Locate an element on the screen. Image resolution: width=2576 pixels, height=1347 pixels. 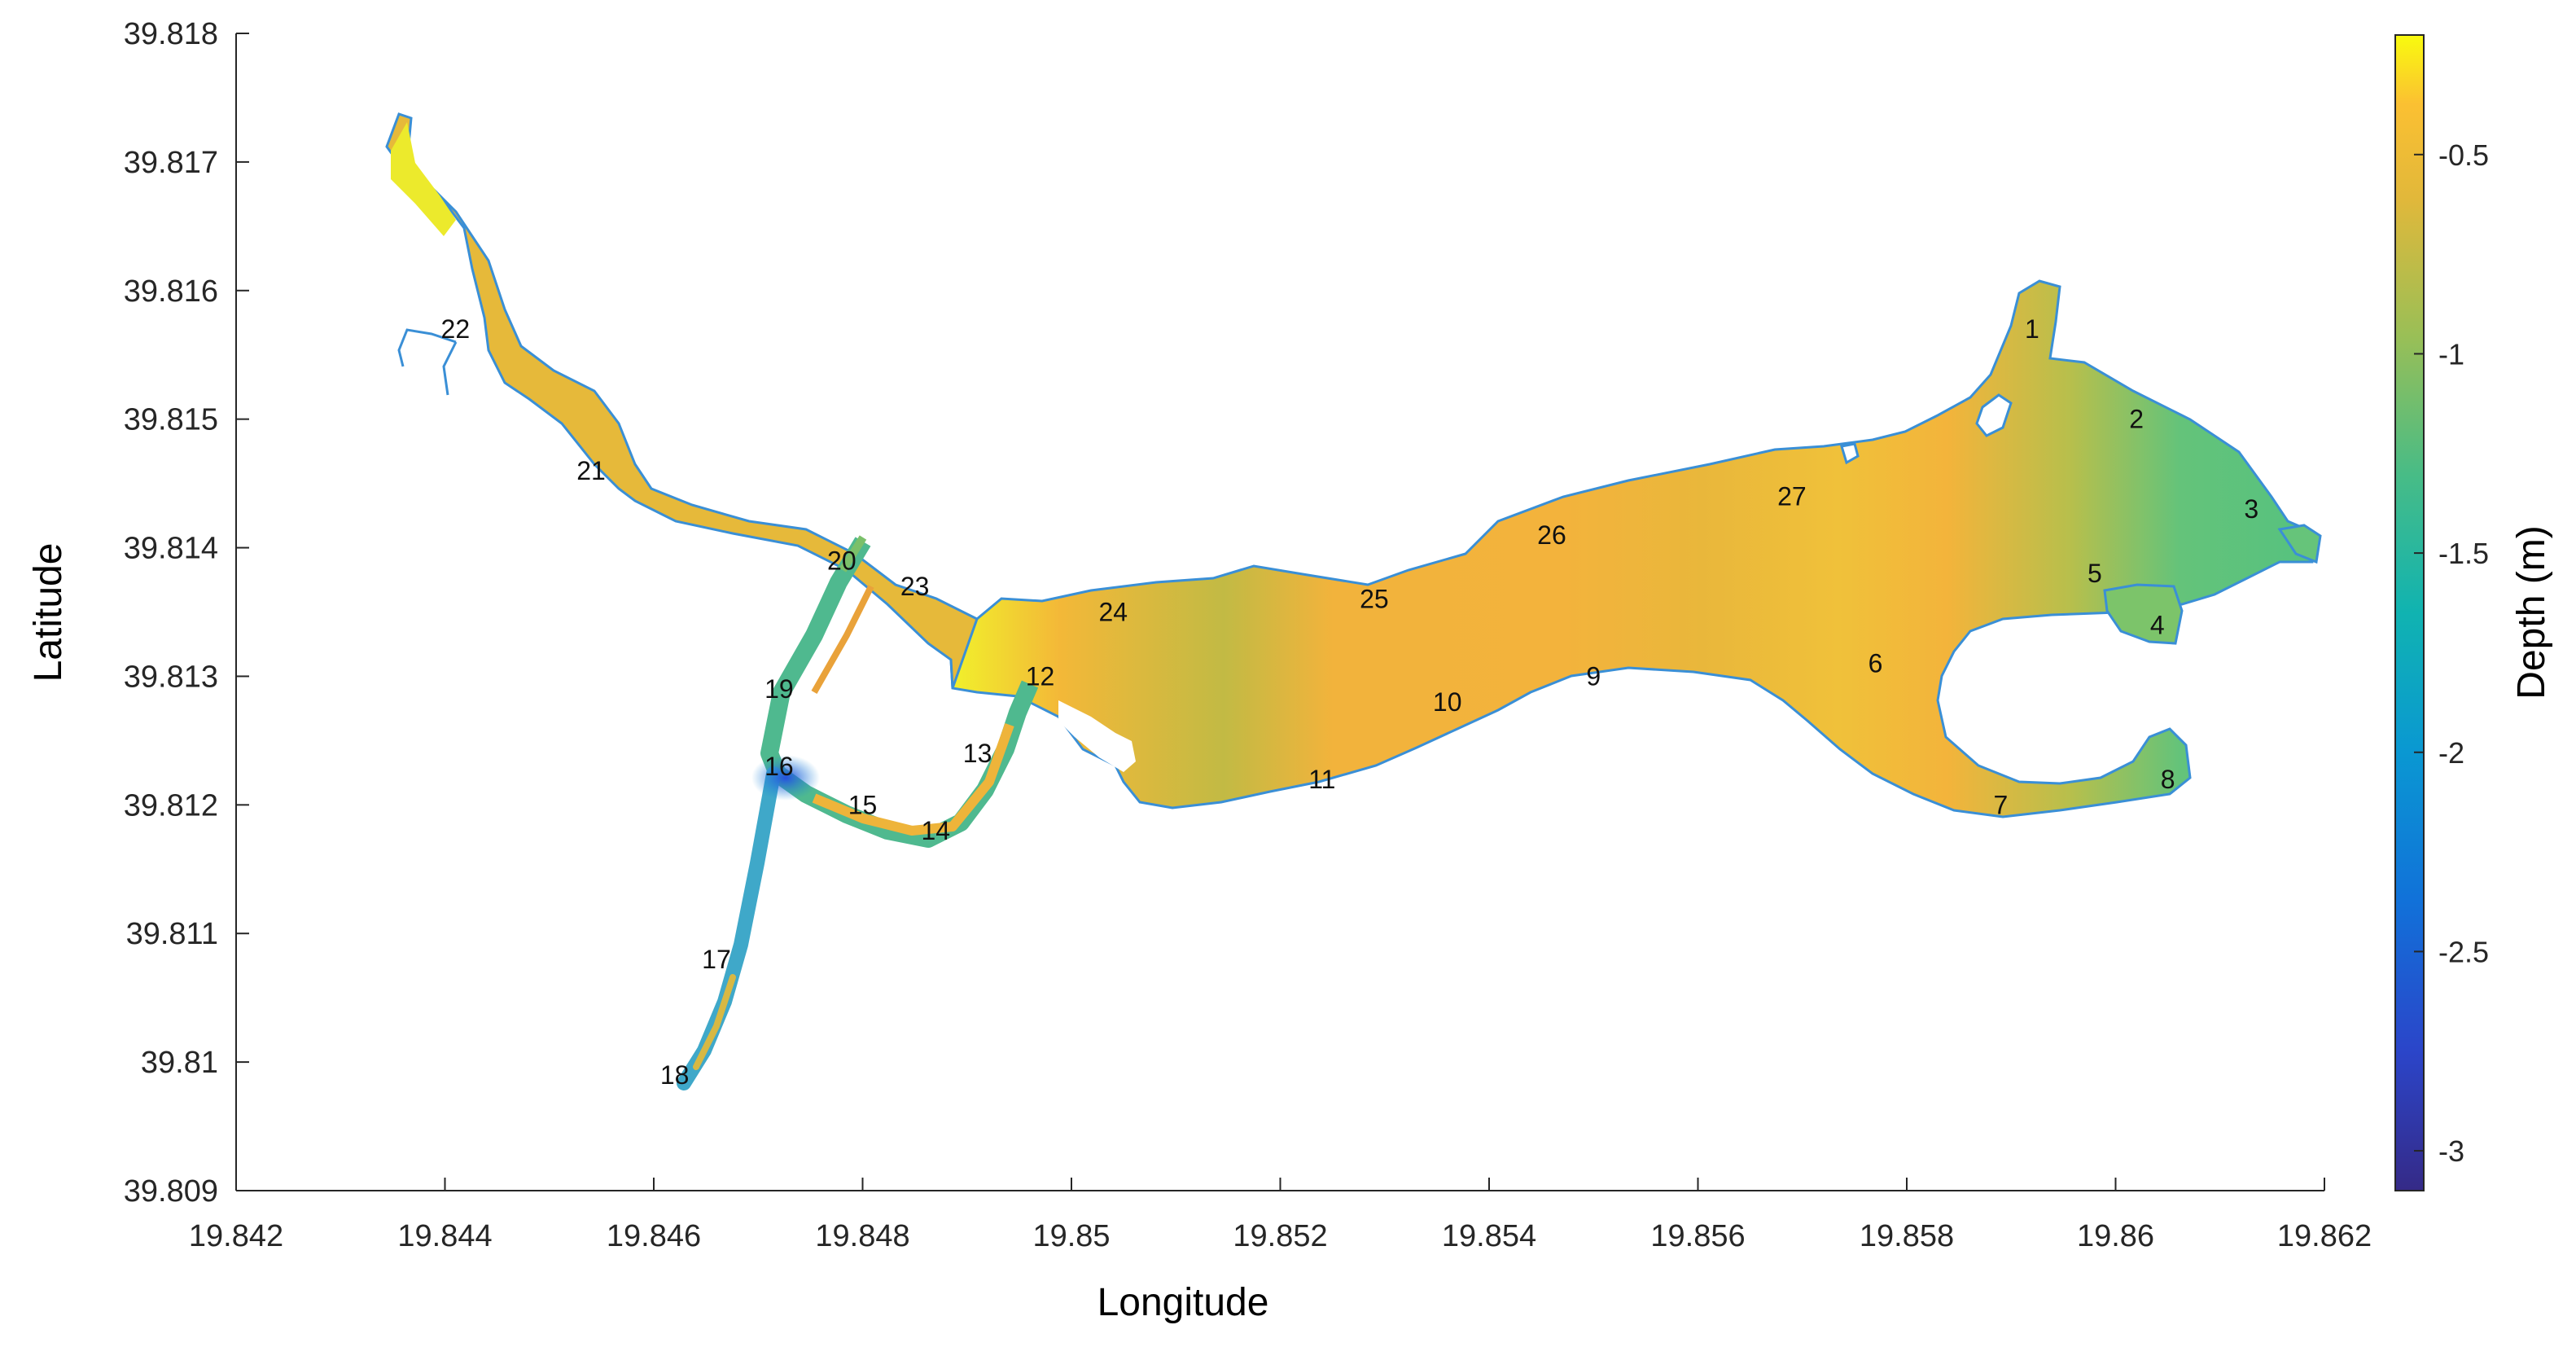
western-channel is located at coordinates (682, 400).